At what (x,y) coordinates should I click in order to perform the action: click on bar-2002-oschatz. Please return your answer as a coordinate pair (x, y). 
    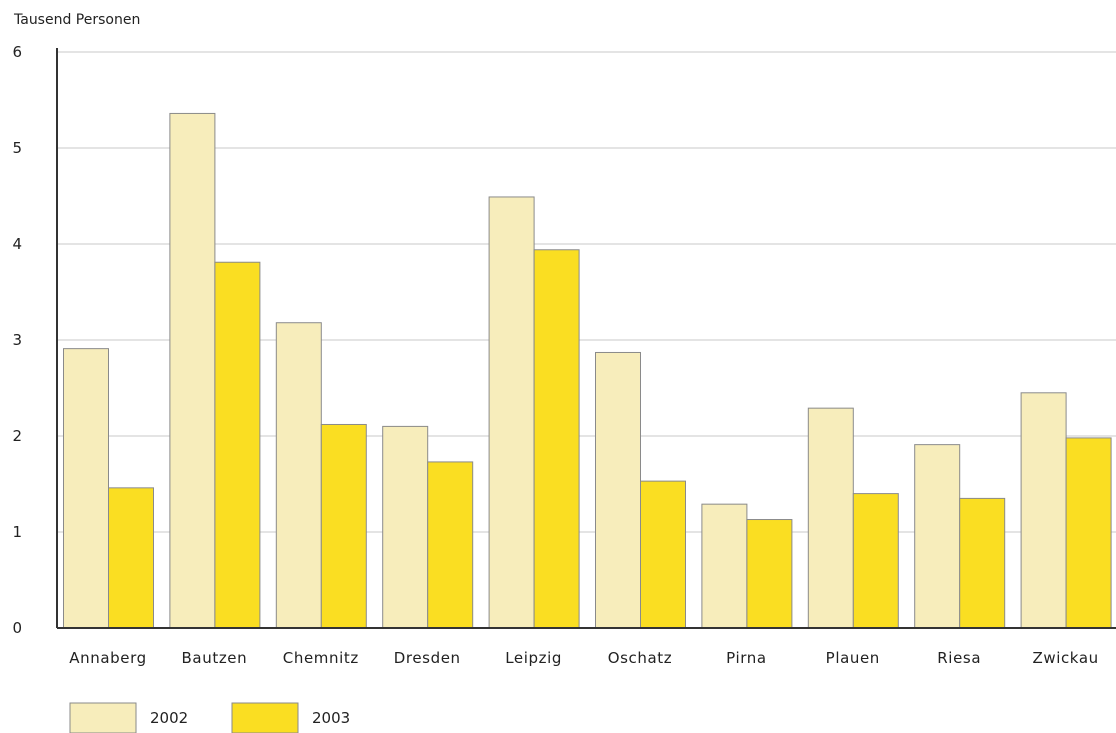
    Looking at the image, I should click on (618, 490).